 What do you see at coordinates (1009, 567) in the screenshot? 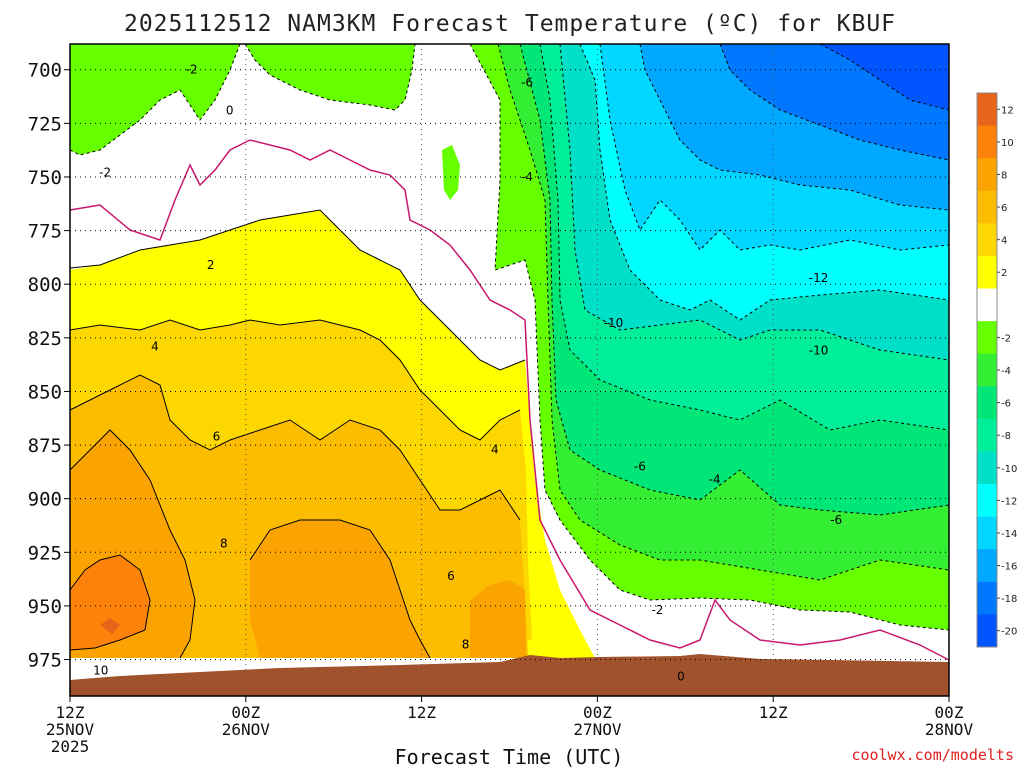
I see `colorbar-label: -16` at bounding box center [1009, 567].